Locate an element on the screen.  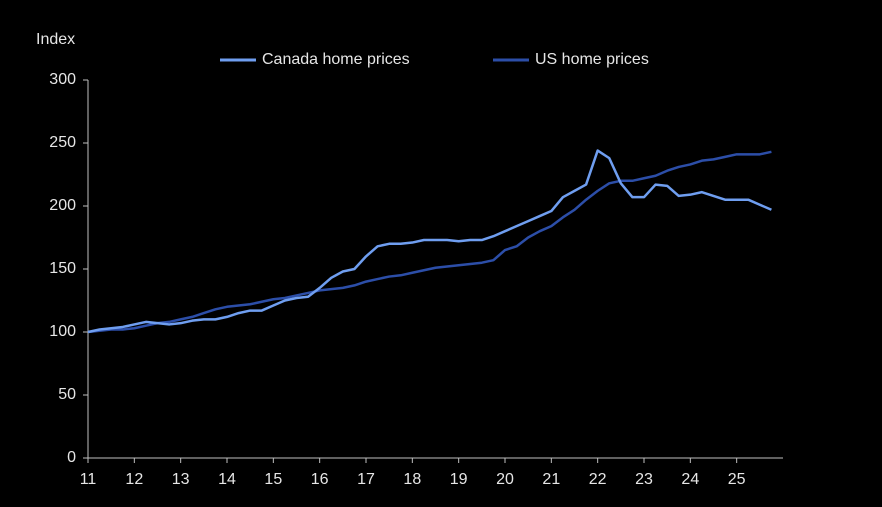
x-tick-label: 16 is located at coordinates (320, 479).